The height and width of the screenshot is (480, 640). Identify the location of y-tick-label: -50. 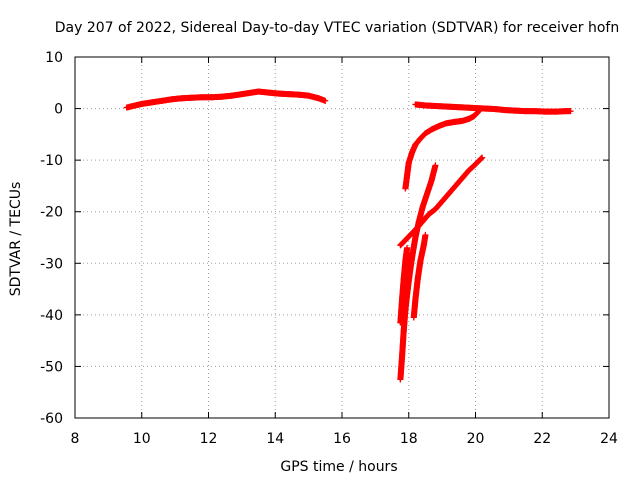
(51, 367).